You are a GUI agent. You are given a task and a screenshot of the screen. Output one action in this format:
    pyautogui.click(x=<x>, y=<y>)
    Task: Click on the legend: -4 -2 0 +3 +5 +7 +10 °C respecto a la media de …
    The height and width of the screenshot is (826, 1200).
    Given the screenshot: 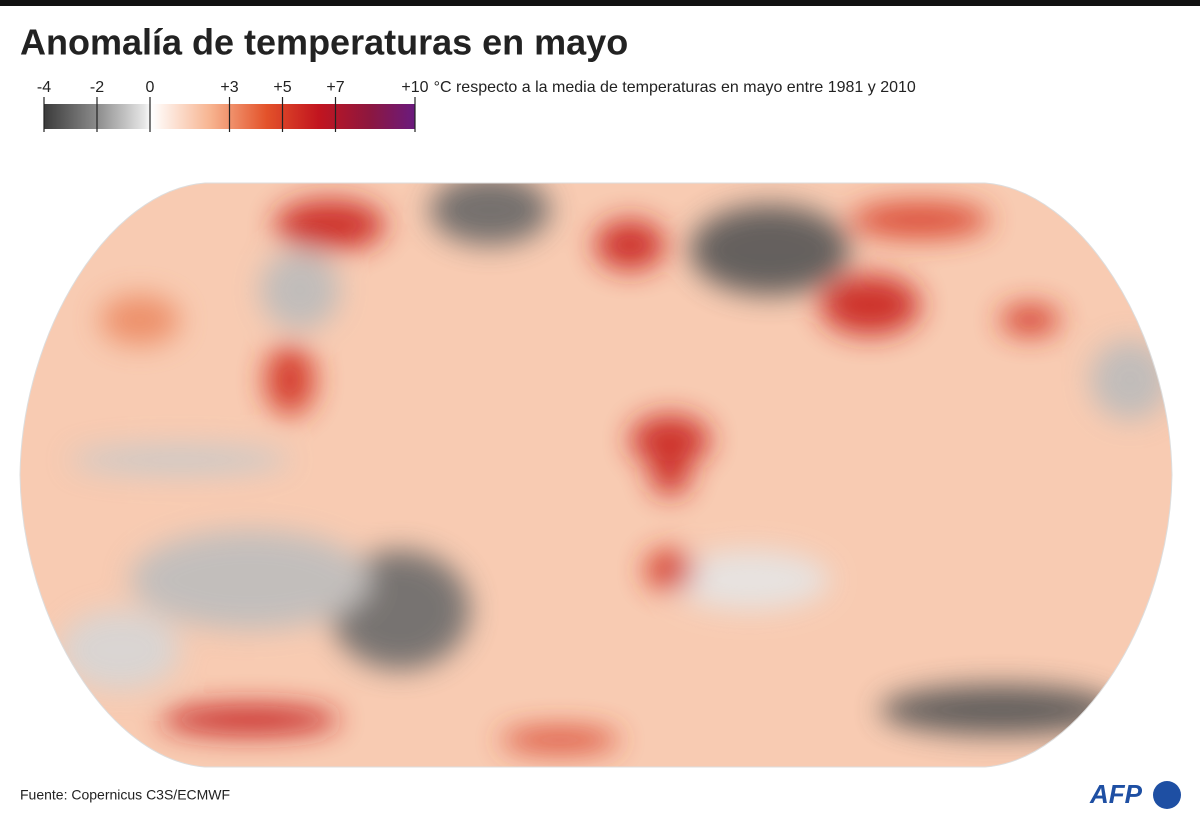 What is the action you would take?
    pyautogui.click(x=476, y=105)
    